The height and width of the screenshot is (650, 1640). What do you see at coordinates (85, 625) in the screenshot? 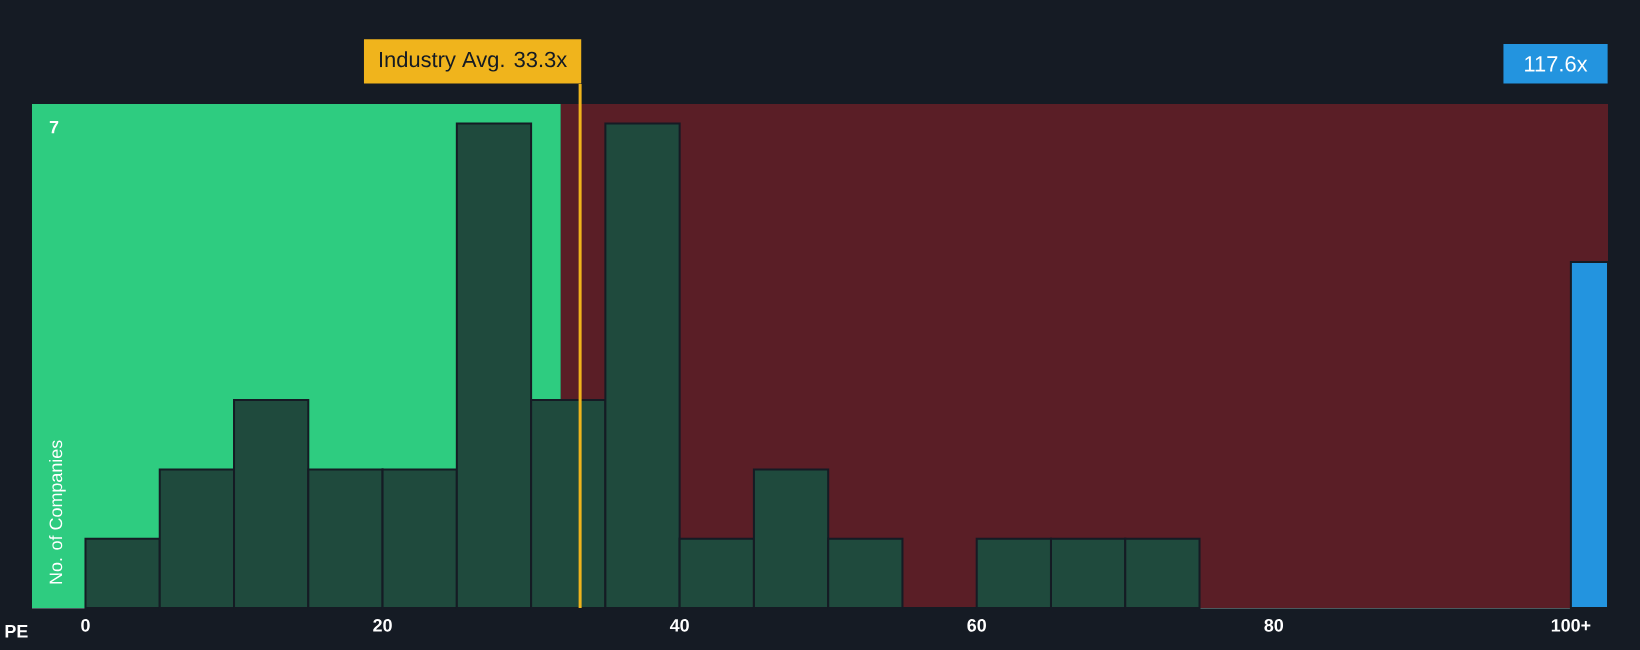
I see `x-tick-label: 0` at bounding box center [85, 625].